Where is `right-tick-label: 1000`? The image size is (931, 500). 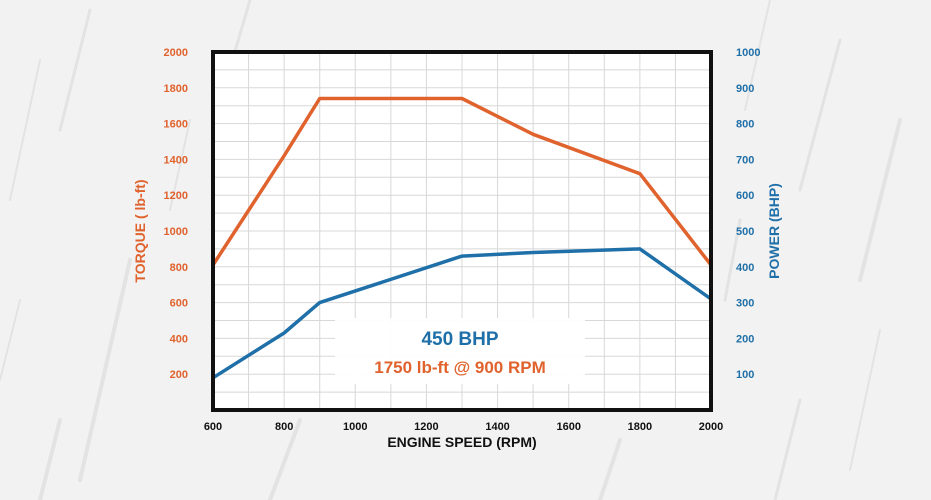
right-tick-label: 1000 is located at coordinates (748, 53).